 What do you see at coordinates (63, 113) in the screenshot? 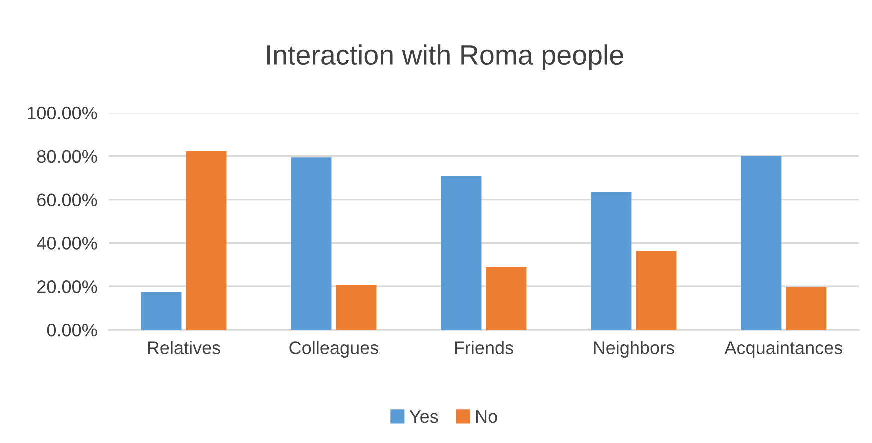
I see `y-tick-label: 100.00%` at bounding box center [63, 113].